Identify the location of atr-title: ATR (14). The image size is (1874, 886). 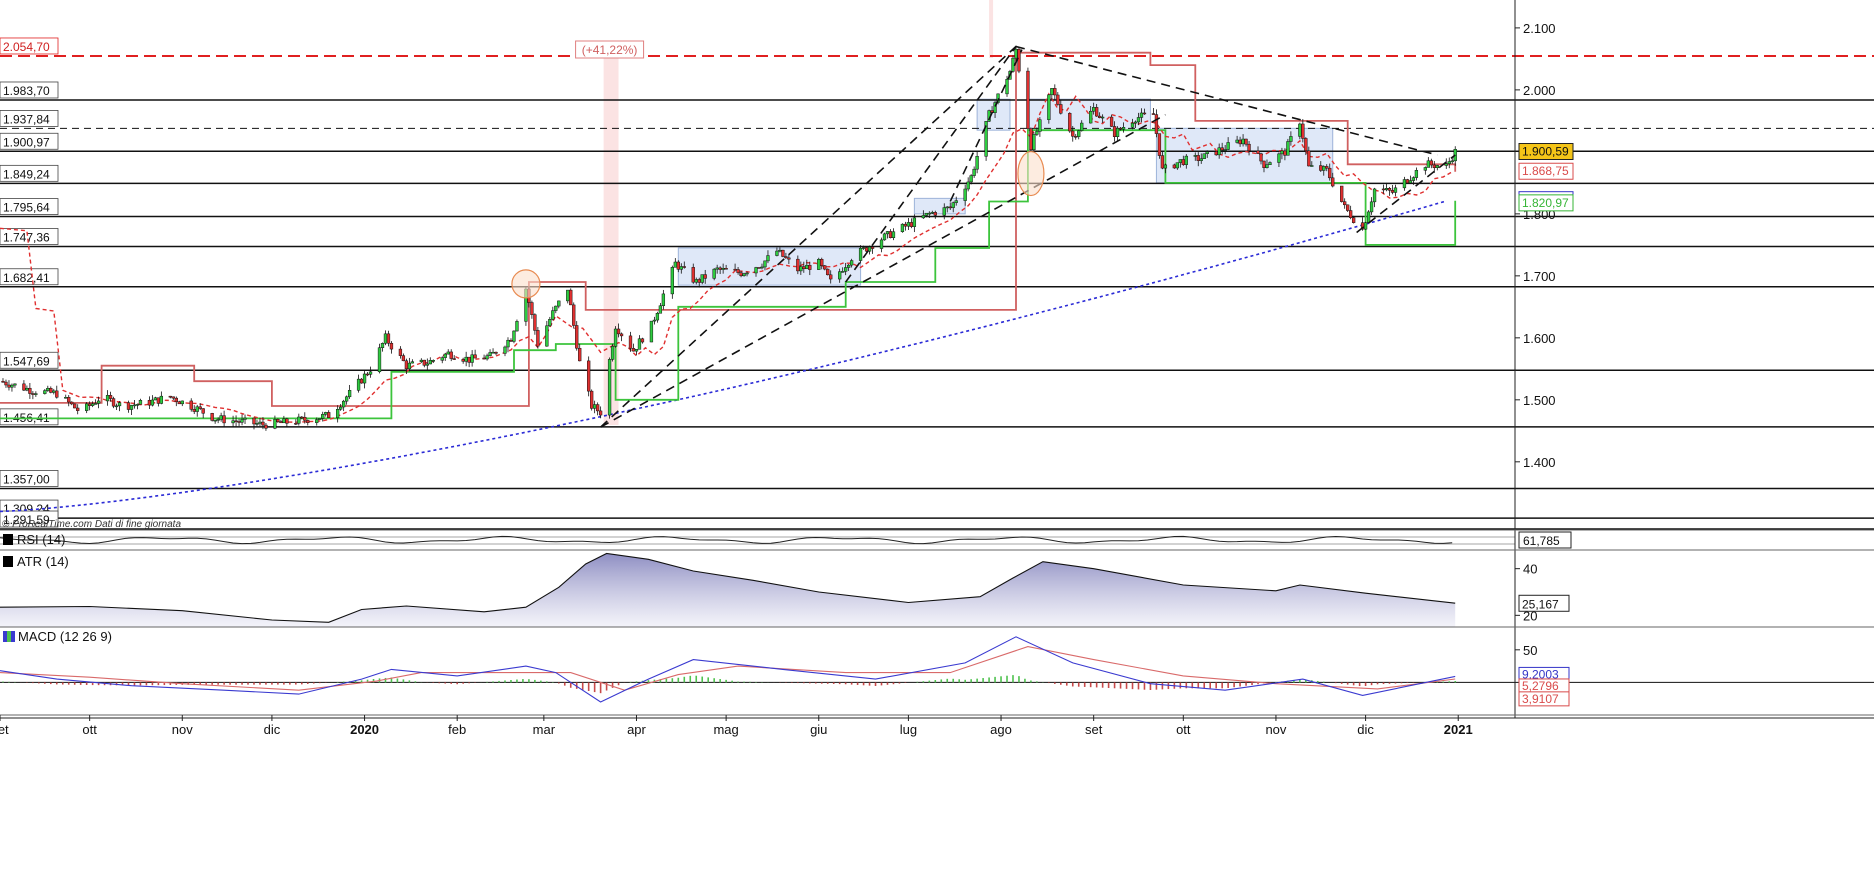
(43, 561).